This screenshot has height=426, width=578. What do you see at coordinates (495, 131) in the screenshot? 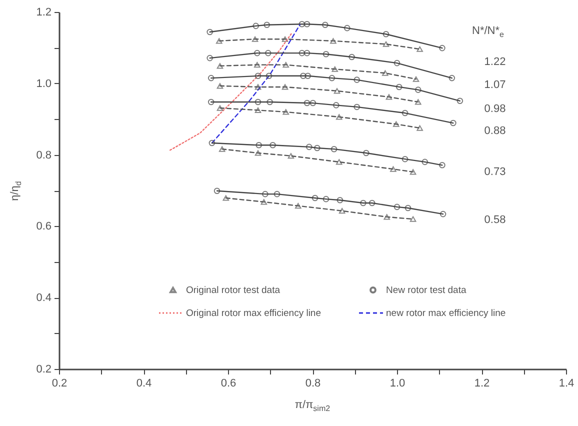
I see `annotation: 0.88` at bounding box center [495, 131].